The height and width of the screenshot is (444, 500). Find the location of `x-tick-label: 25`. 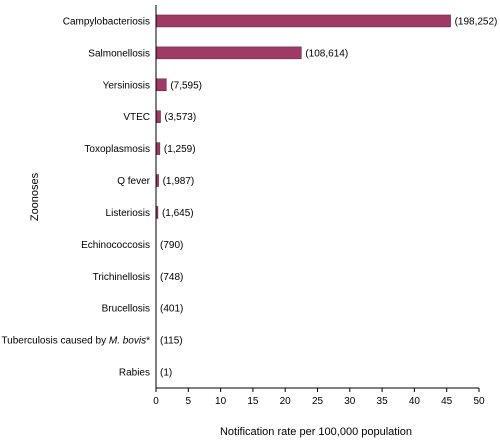

x-tick-label: 25 is located at coordinates (318, 401).